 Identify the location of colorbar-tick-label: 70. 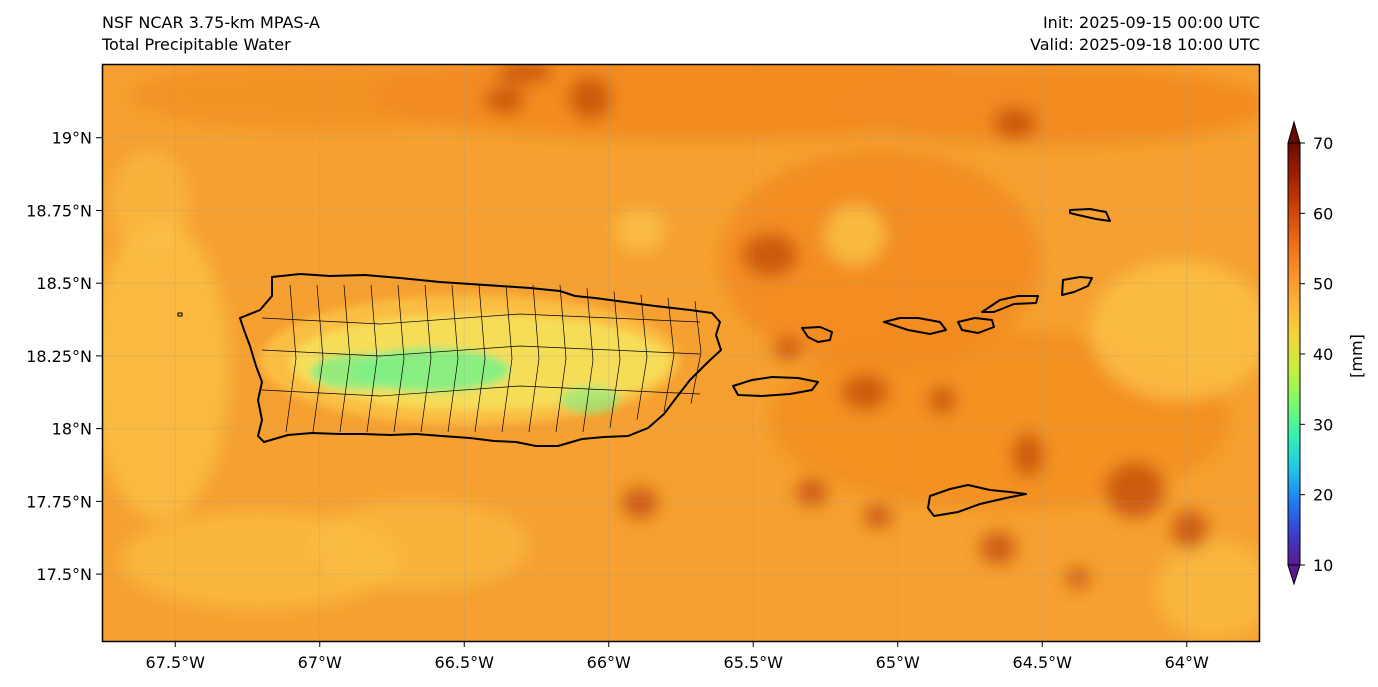
(1323, 143).